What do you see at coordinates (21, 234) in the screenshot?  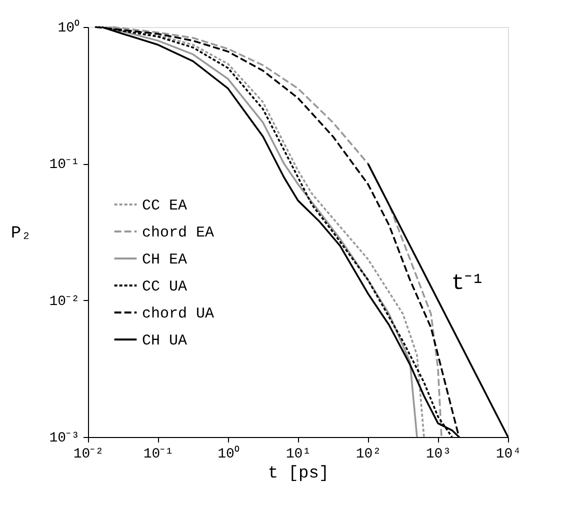 I see `y-axis-title: P₂` at bounding box center [21, 234].